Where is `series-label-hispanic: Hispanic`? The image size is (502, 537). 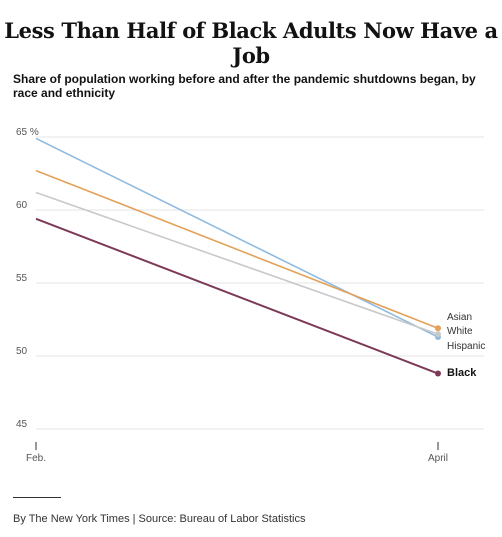 series-label-hispanic: Hispanic is located at coordinates (466, 346).